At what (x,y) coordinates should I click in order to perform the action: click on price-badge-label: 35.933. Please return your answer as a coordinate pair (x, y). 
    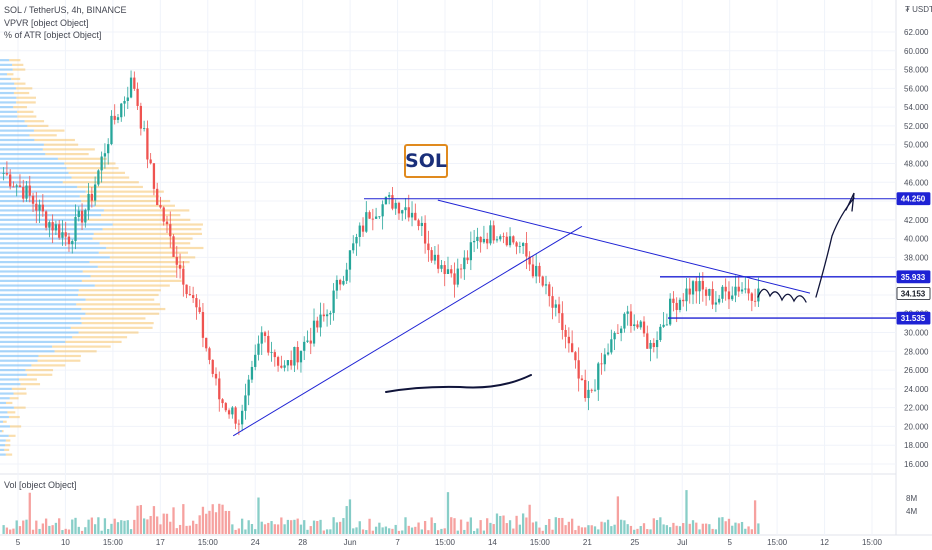
    Looking at the image, I should click on (913, 277).